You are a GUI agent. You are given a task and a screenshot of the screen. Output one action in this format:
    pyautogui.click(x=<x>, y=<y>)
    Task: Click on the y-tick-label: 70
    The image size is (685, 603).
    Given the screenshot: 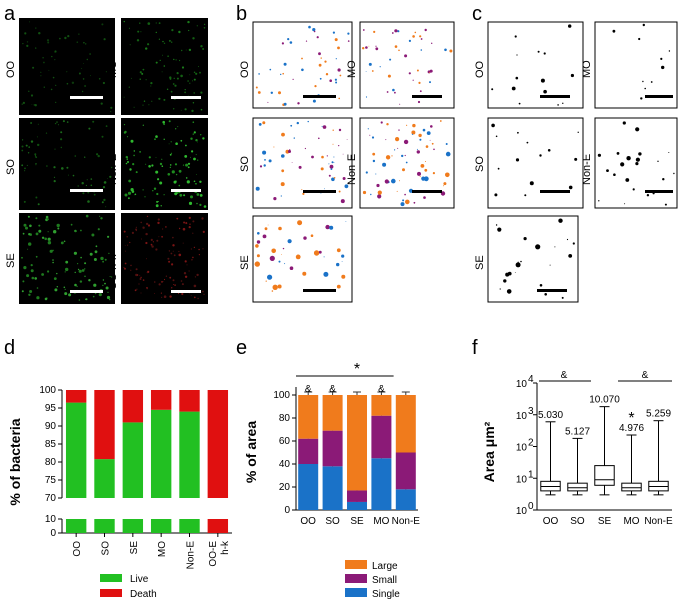 What is the action you would take?
    pyautogui.click(x=51, y=498)
    